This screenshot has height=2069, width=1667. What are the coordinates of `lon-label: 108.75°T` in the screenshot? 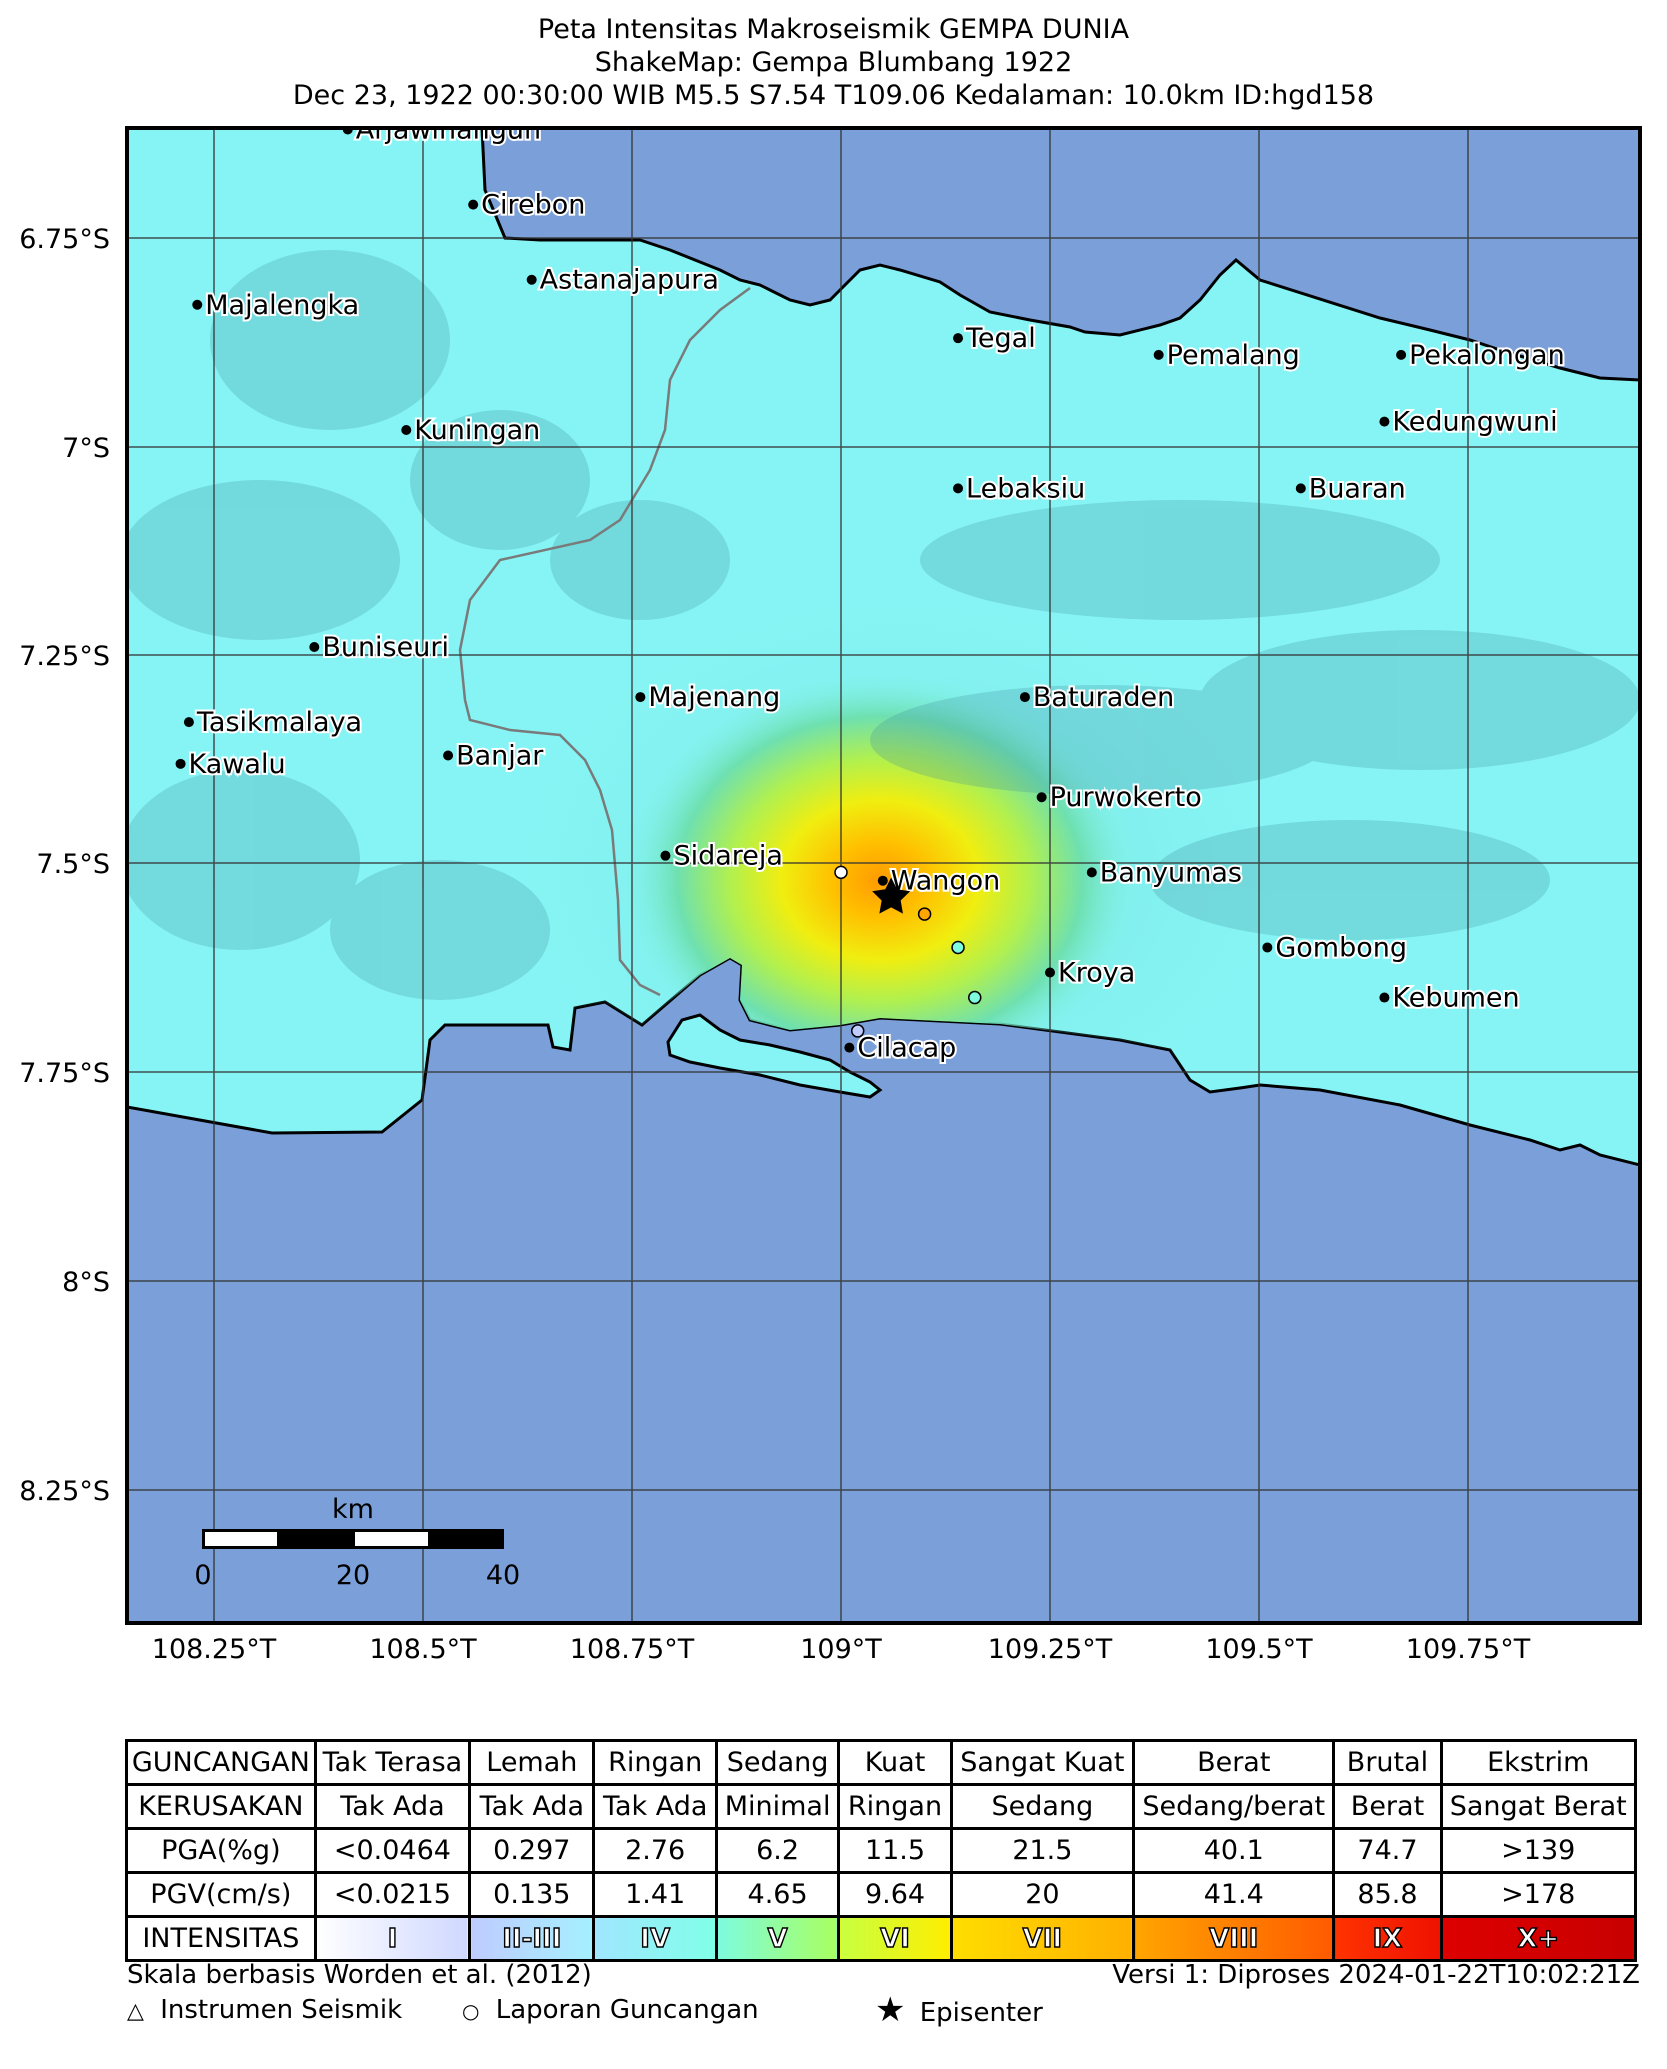 It's located at (632, 1649).